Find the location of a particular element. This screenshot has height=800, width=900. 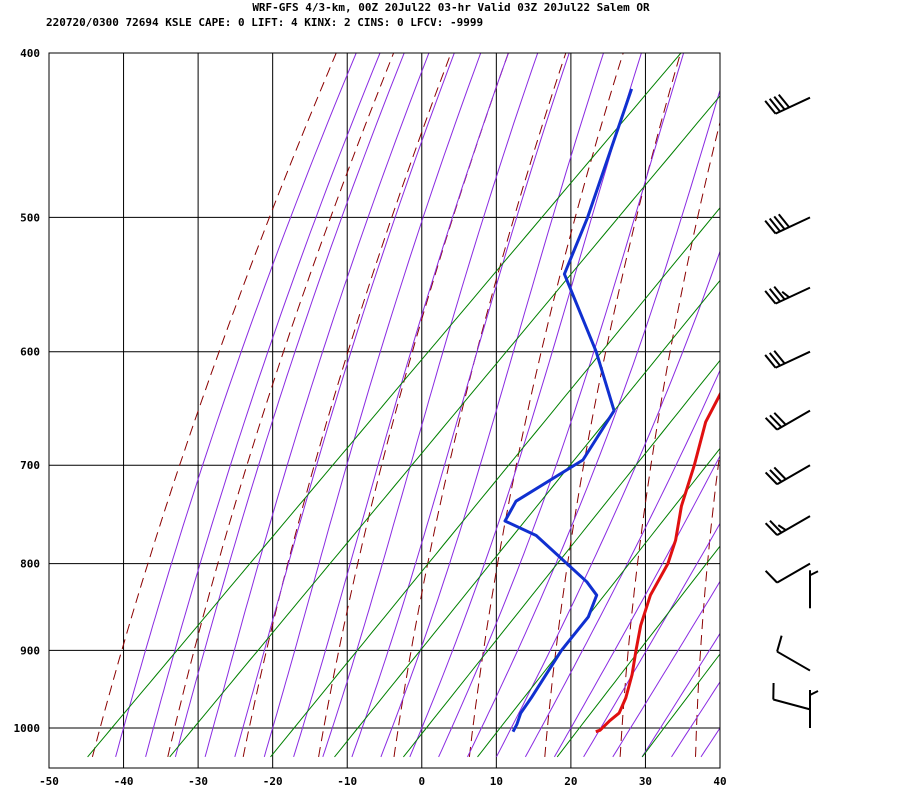

wind-barb-column is located at coordinates (791, 410).